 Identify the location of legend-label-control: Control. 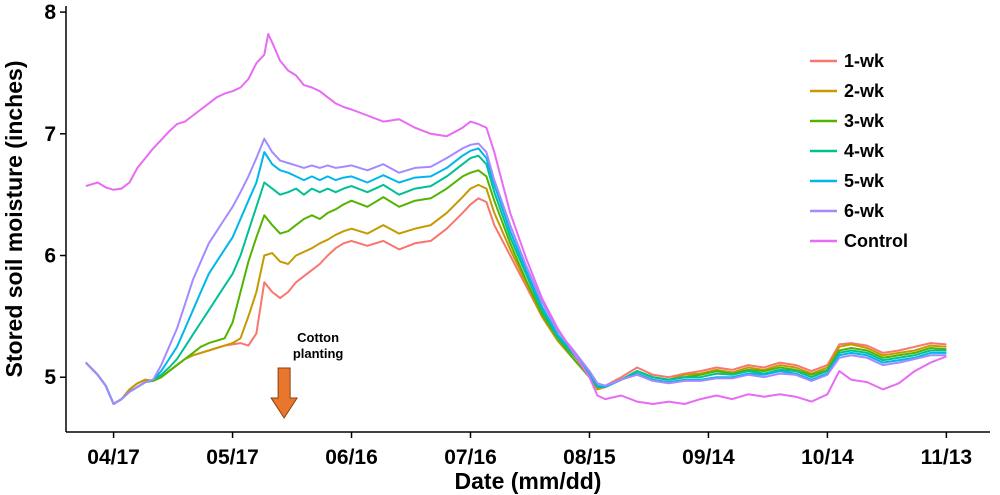
(876, 241).